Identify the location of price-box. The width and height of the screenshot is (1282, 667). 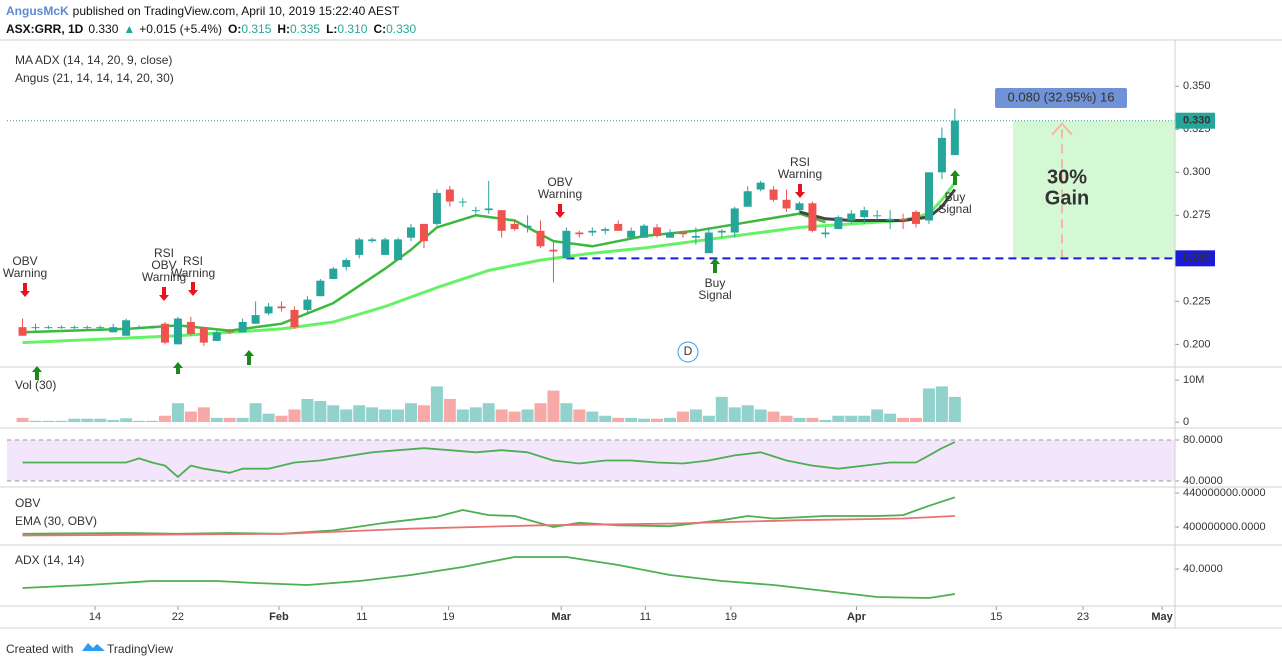
(1195, 258).